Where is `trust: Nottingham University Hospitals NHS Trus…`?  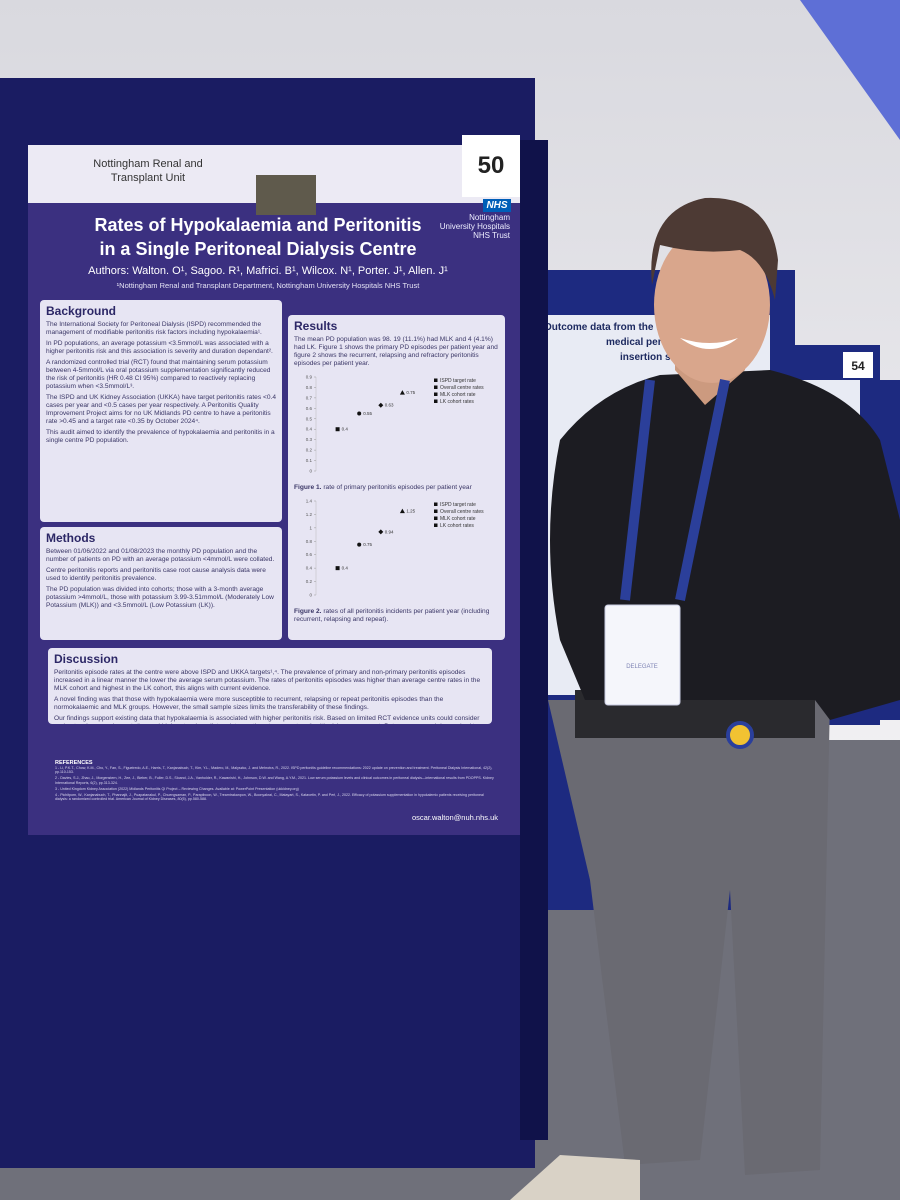
trust: Nottingham University Hospitals NHS Trus… is located at coordinates (464, 226).